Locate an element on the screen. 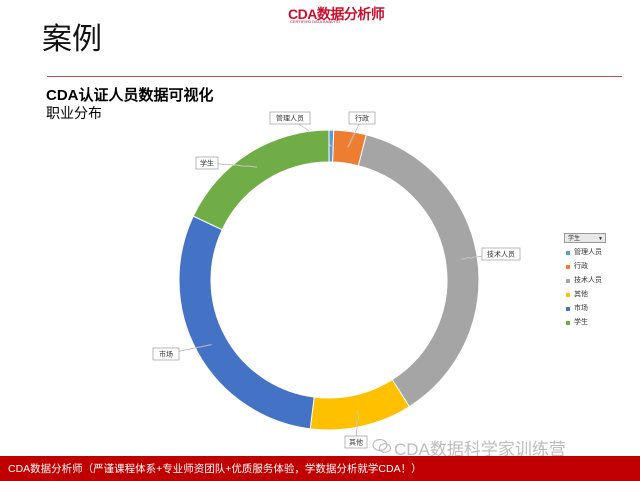  legend-label-4: 市场 is located at coordinates (581, 308).